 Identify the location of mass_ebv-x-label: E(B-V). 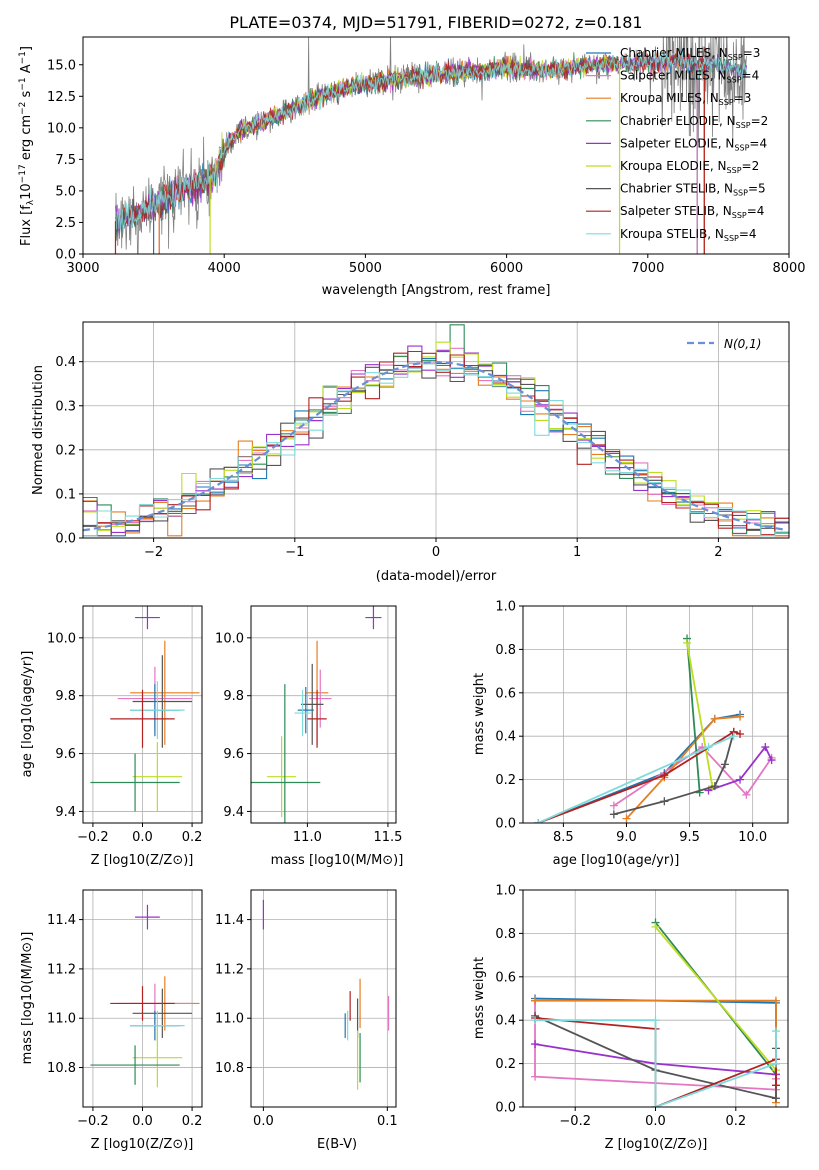
(337, 1144).